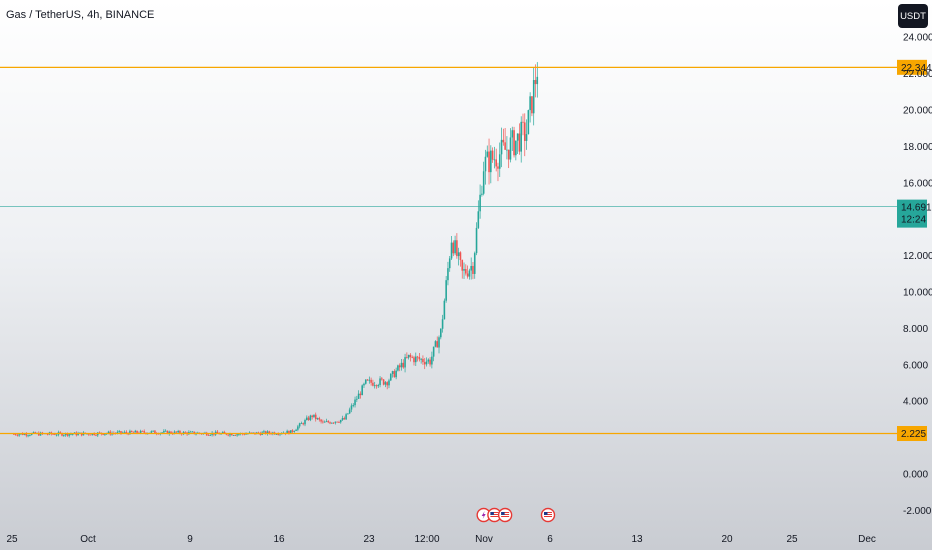  I want to click on x-tick-label: Nov, so click(484, 539).